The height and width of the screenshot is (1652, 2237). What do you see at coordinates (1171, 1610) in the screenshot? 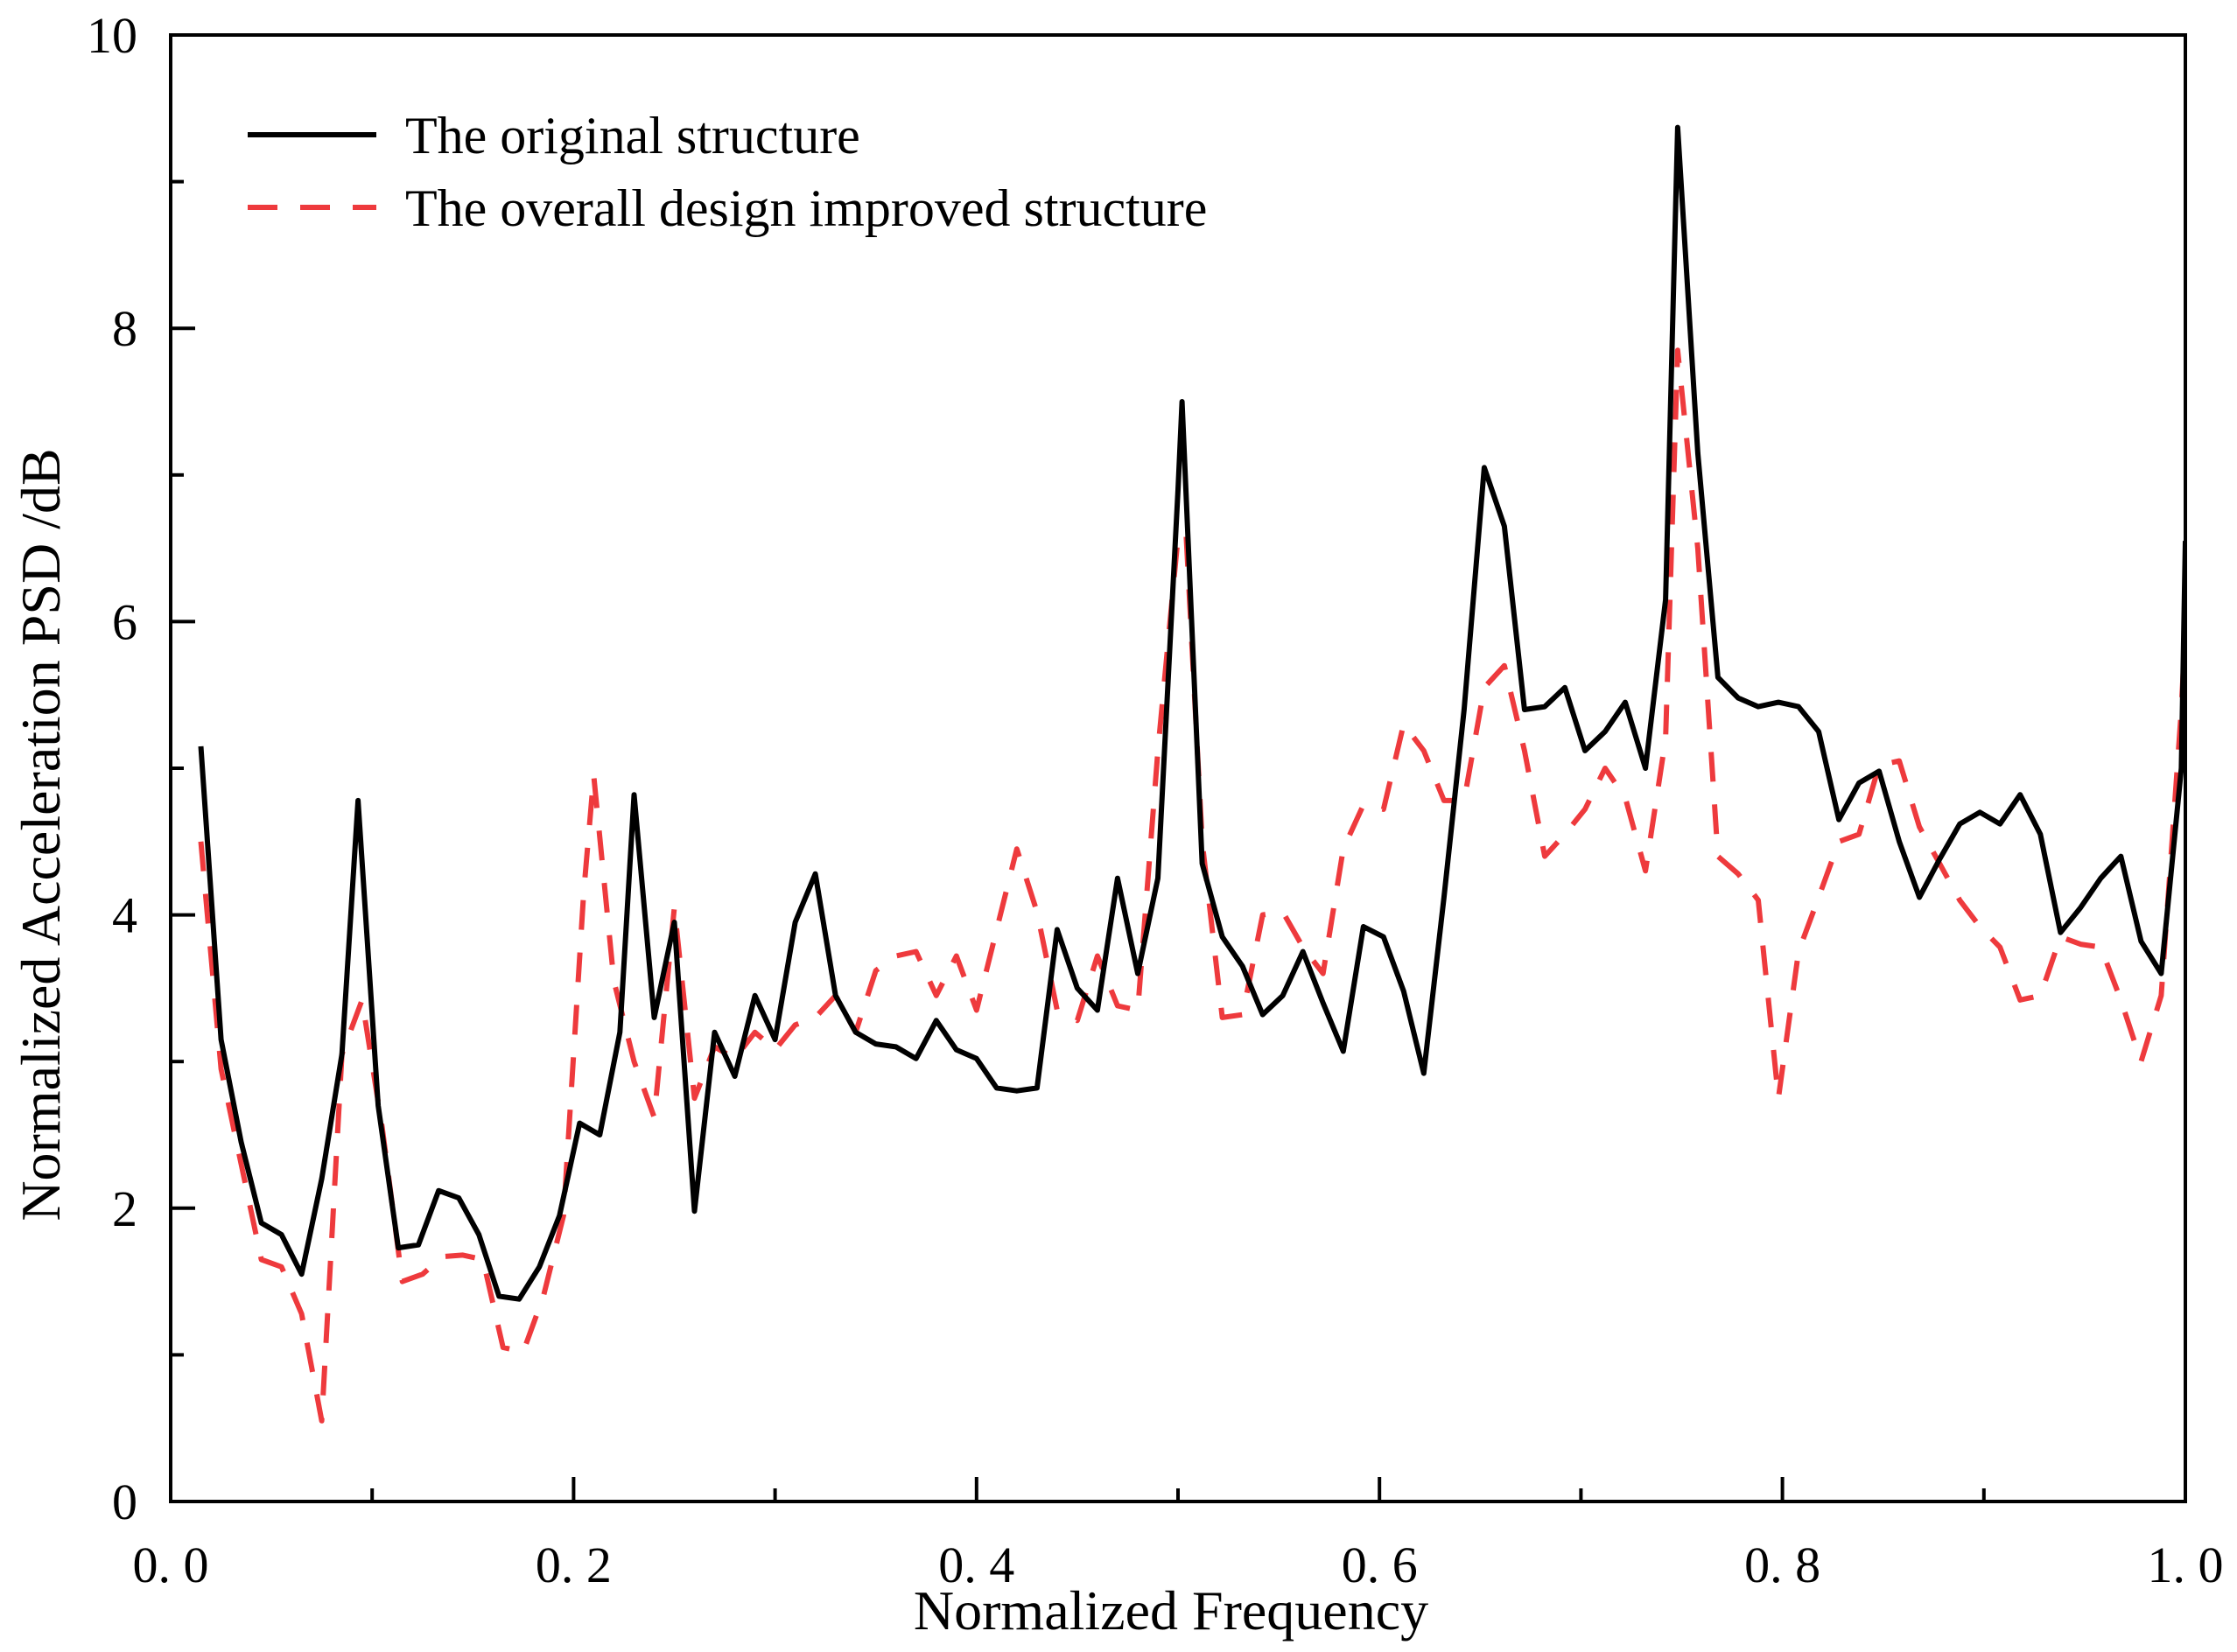
I see `x-axis-title: Normalized Frequency` at bounding box center [1171, 1610].